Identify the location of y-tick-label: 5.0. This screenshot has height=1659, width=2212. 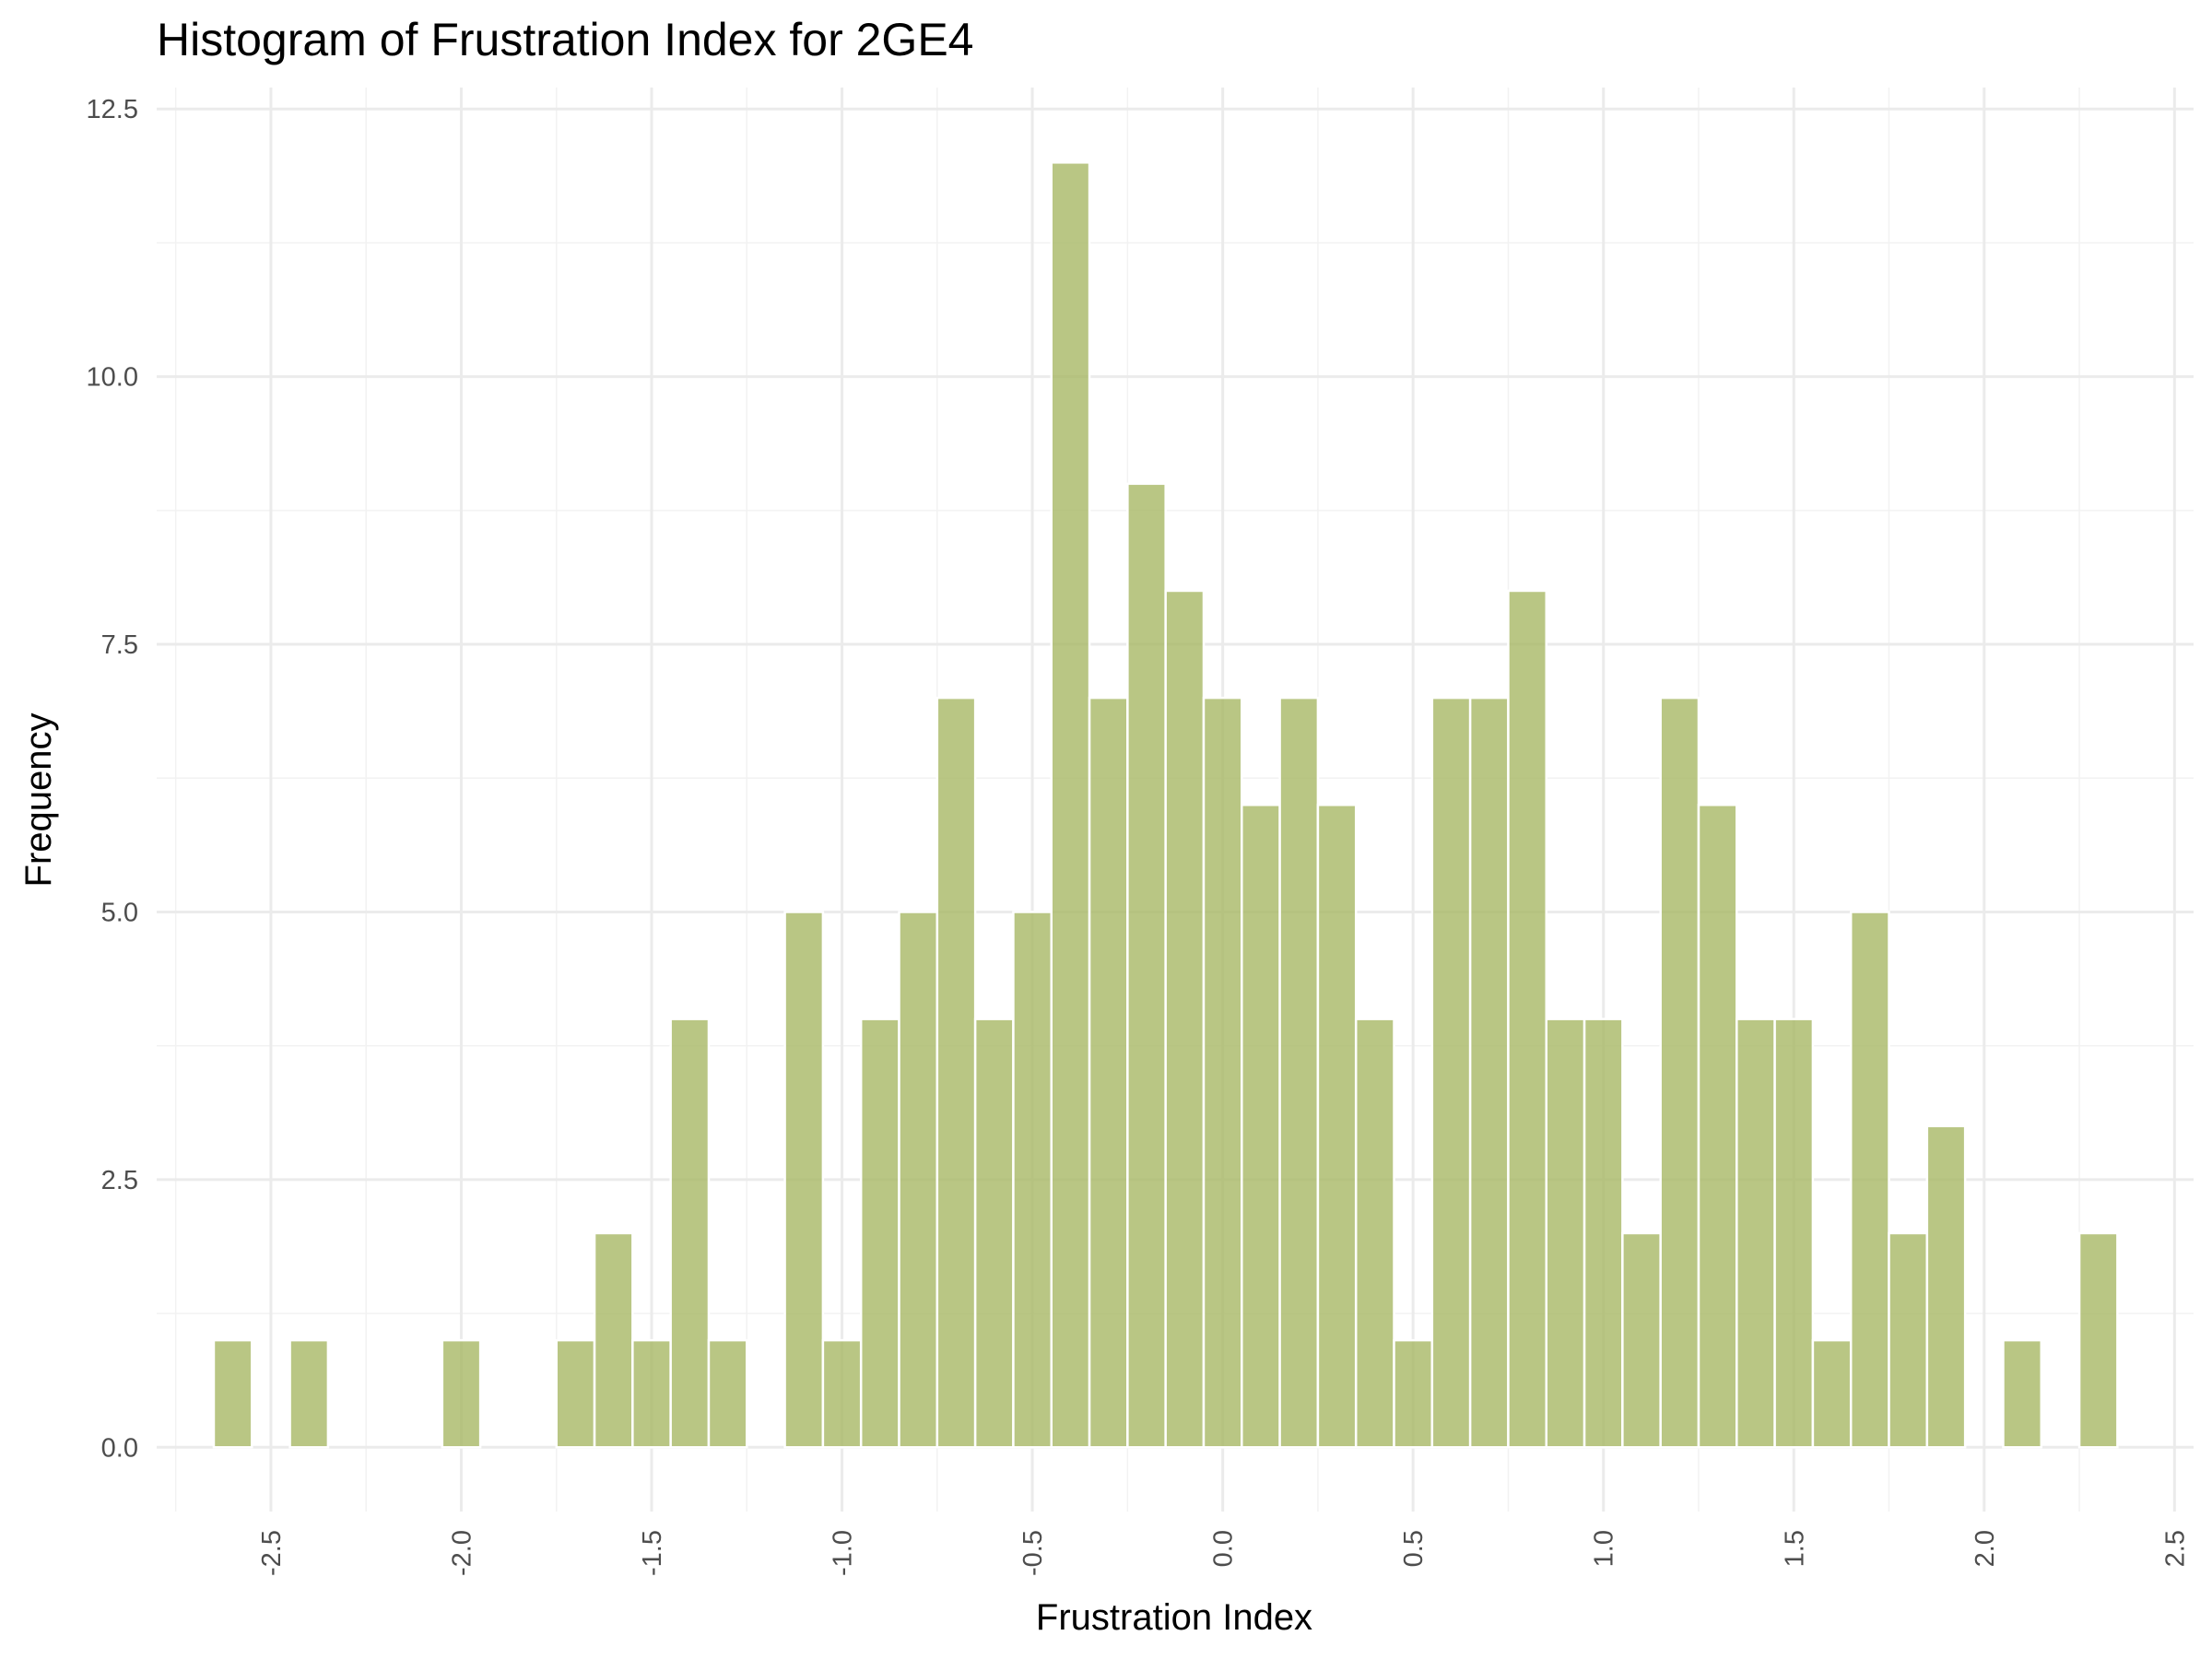
(119, 912).